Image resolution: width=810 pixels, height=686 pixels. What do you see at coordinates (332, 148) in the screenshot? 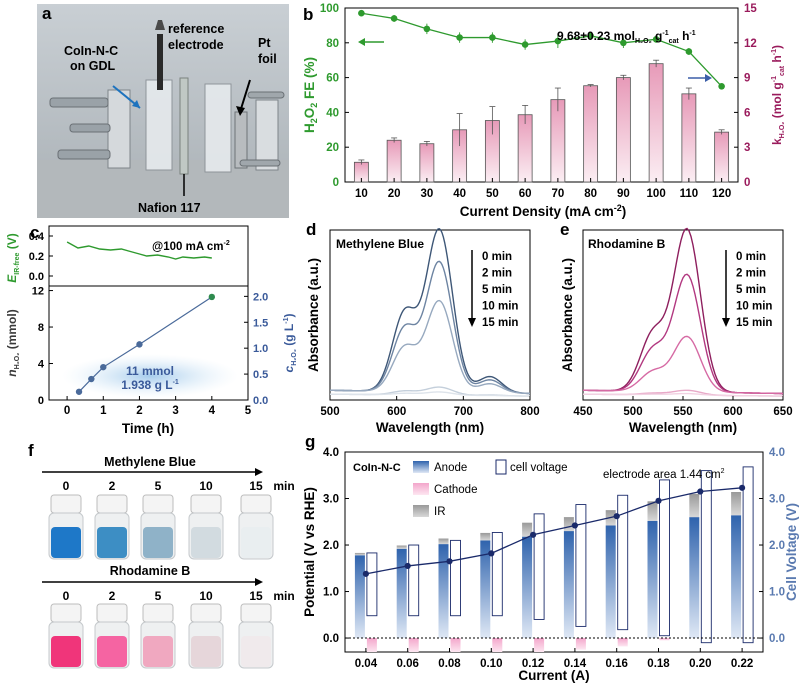
I see `y-tick-label-left: 20` at bounding box center [332, 148].